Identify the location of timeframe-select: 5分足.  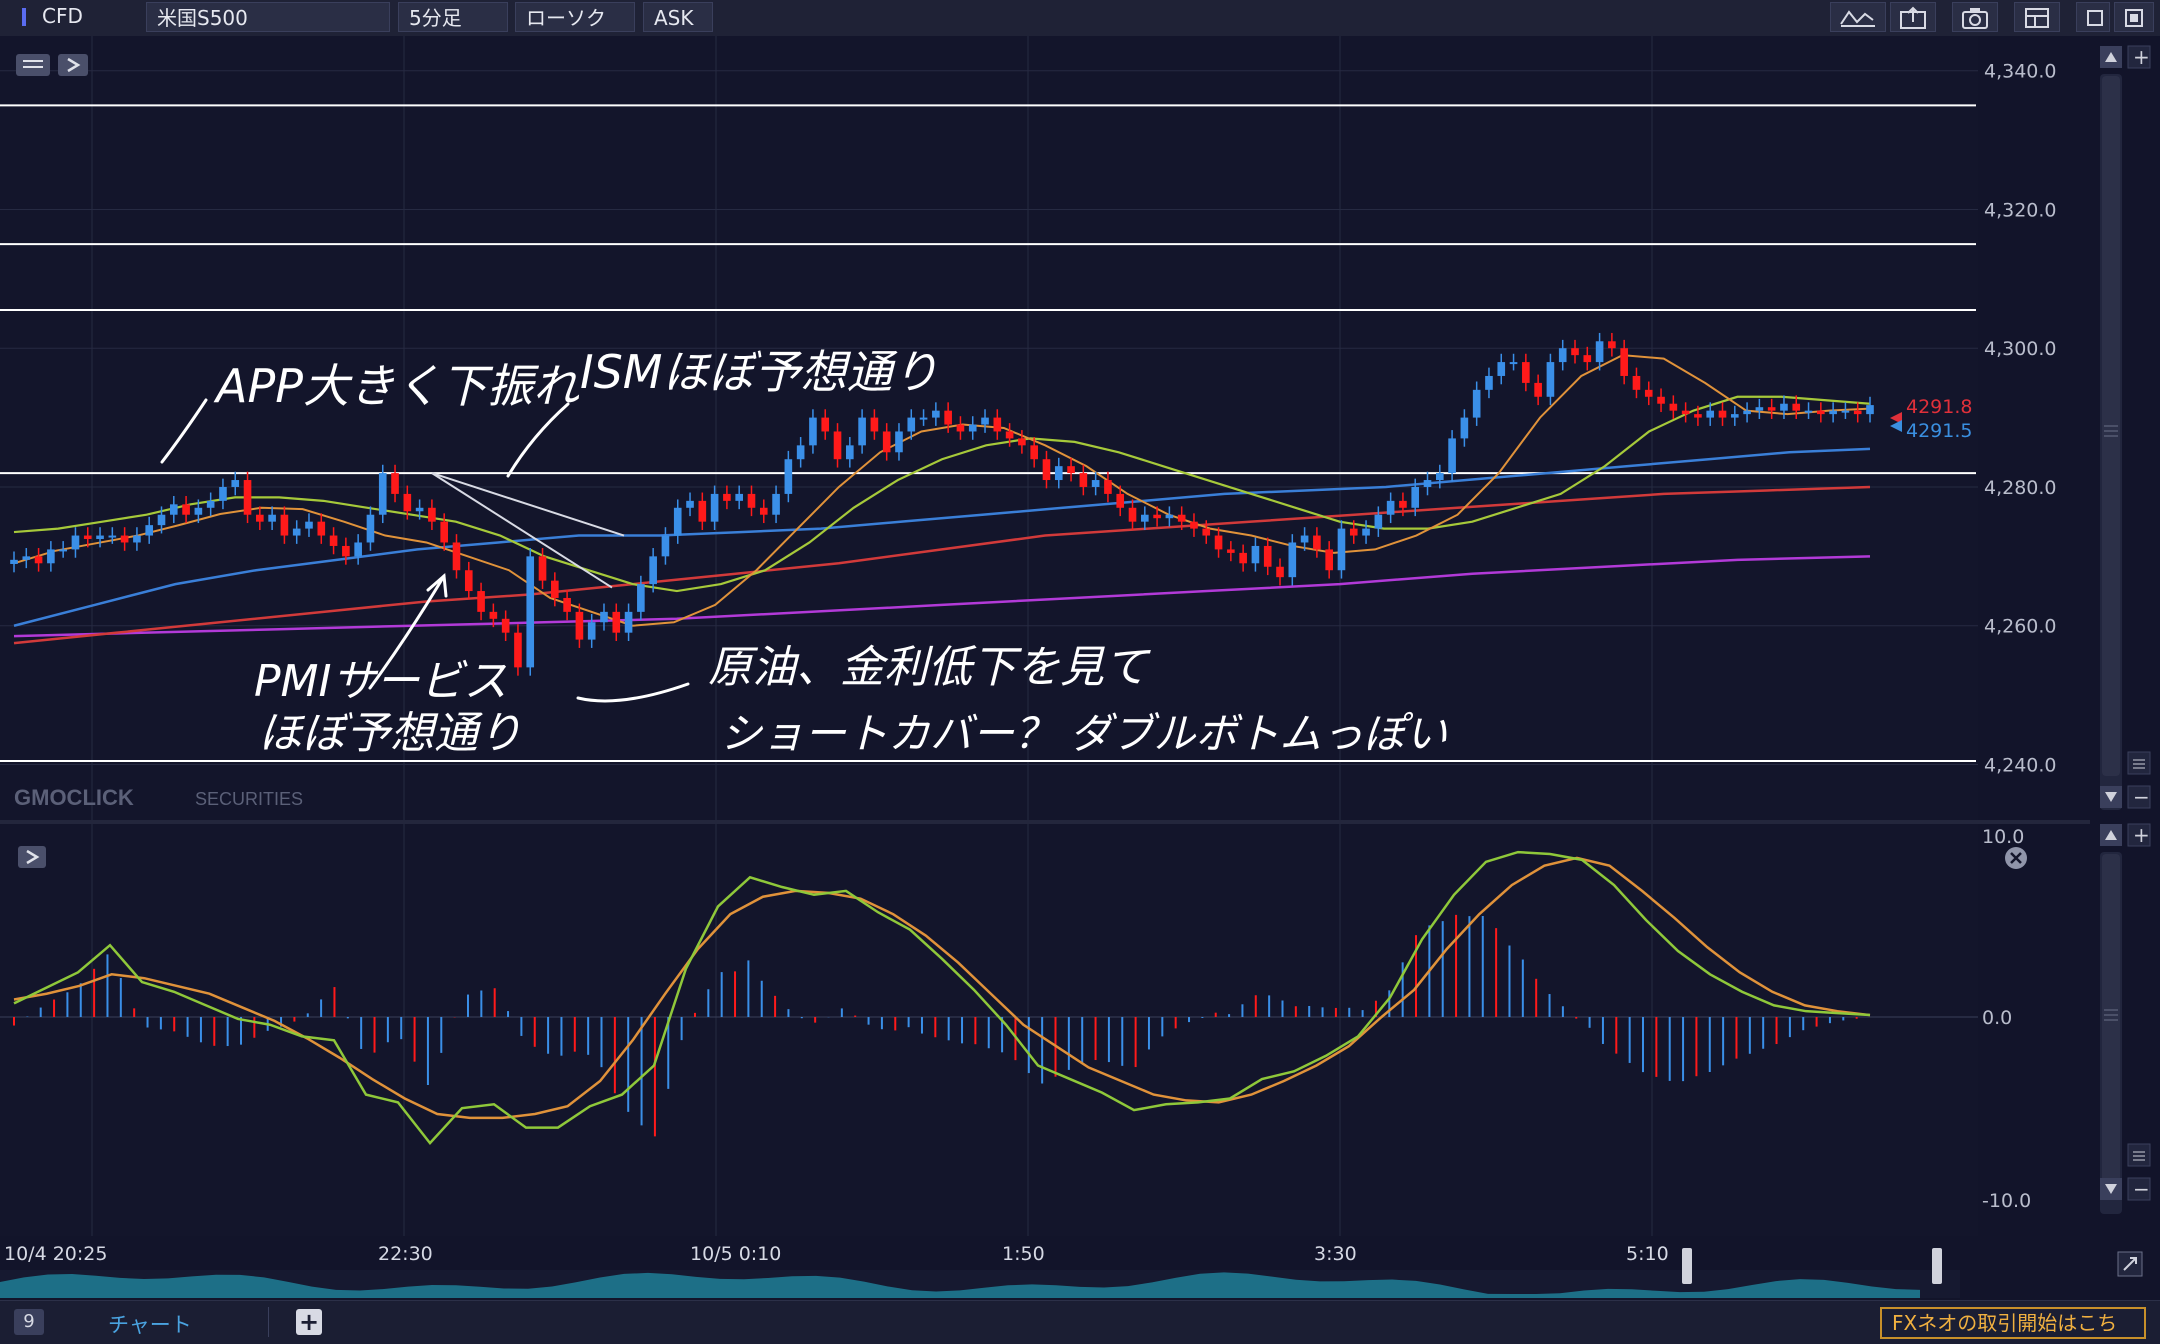
(453, 17).